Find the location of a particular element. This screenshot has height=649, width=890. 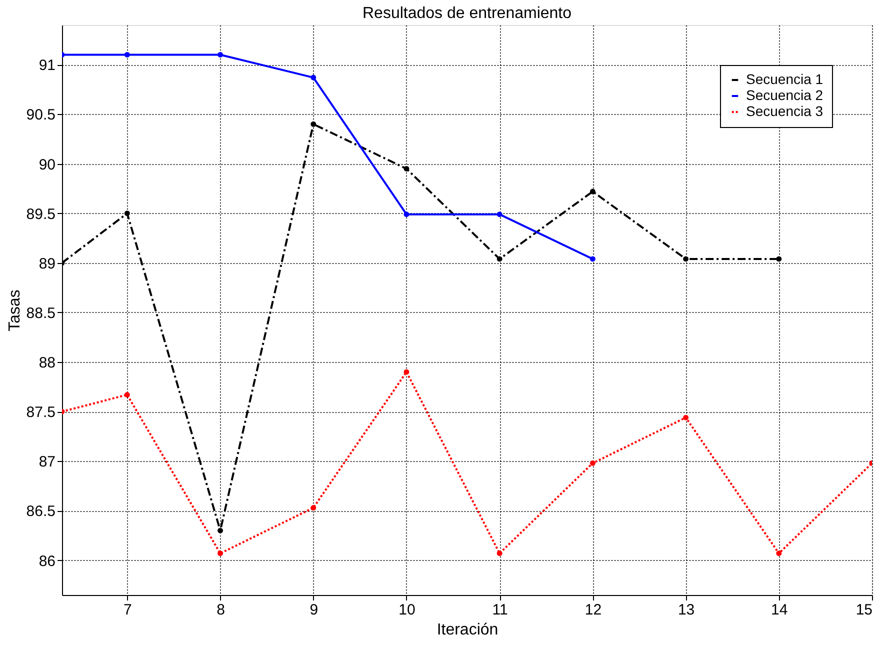

x-tick-label: 14 is located at coordinates (779, 610).